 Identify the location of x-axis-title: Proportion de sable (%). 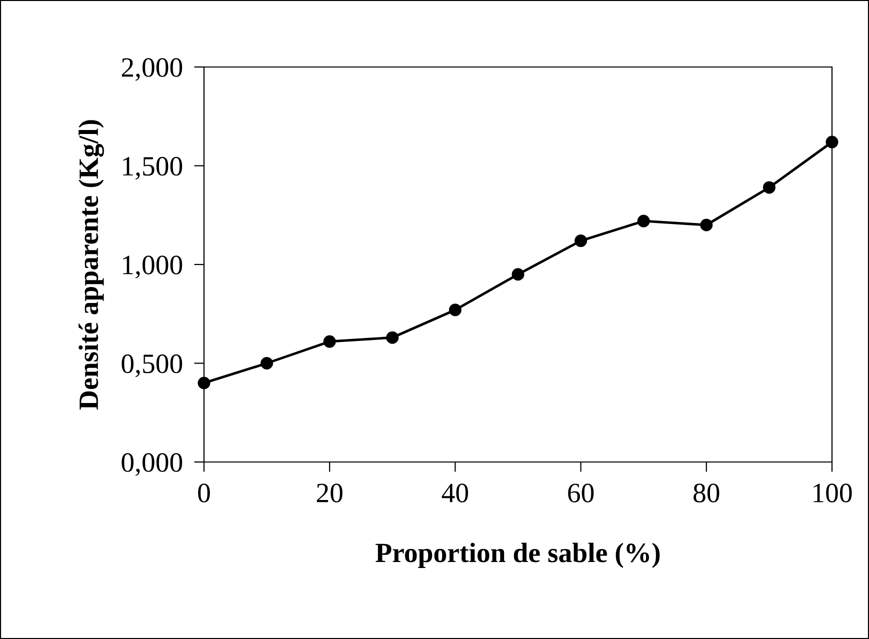
(518, 555).